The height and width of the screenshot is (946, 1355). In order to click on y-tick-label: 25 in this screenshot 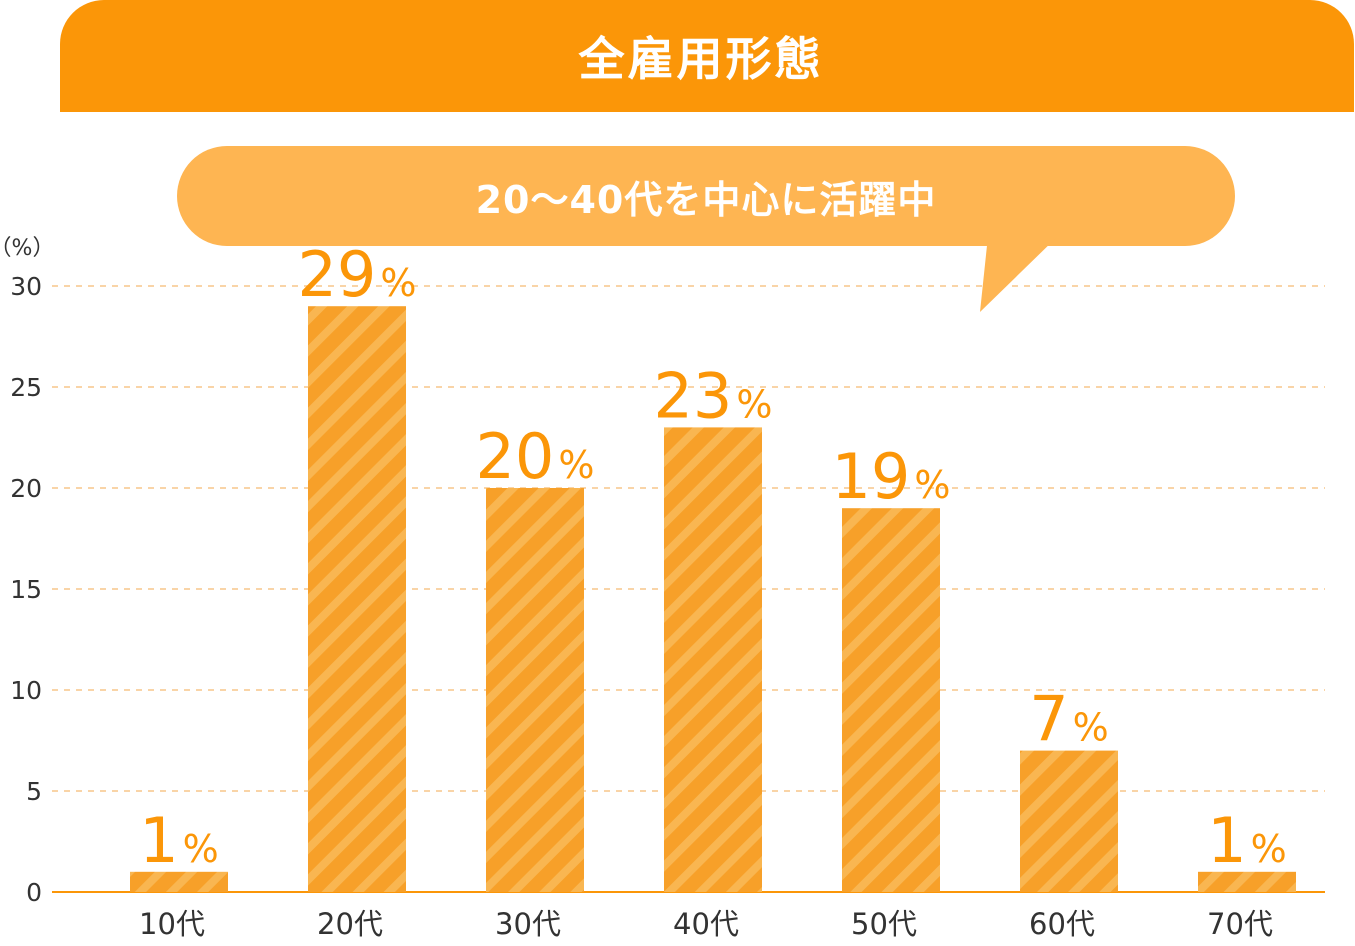, I will do `click(26, 387)`.